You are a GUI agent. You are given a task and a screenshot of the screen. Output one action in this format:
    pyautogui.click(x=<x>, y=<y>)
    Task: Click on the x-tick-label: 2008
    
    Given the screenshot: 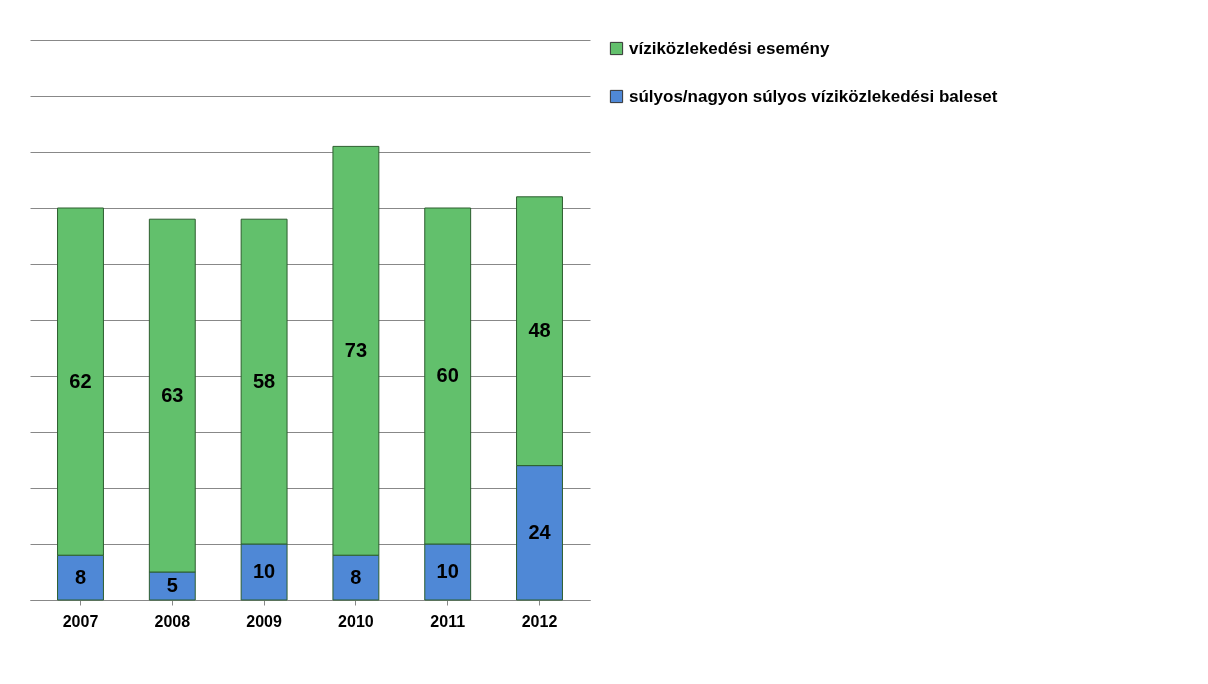 What is the action you would take?
    pyautogui.click(x=172, y=621)
    